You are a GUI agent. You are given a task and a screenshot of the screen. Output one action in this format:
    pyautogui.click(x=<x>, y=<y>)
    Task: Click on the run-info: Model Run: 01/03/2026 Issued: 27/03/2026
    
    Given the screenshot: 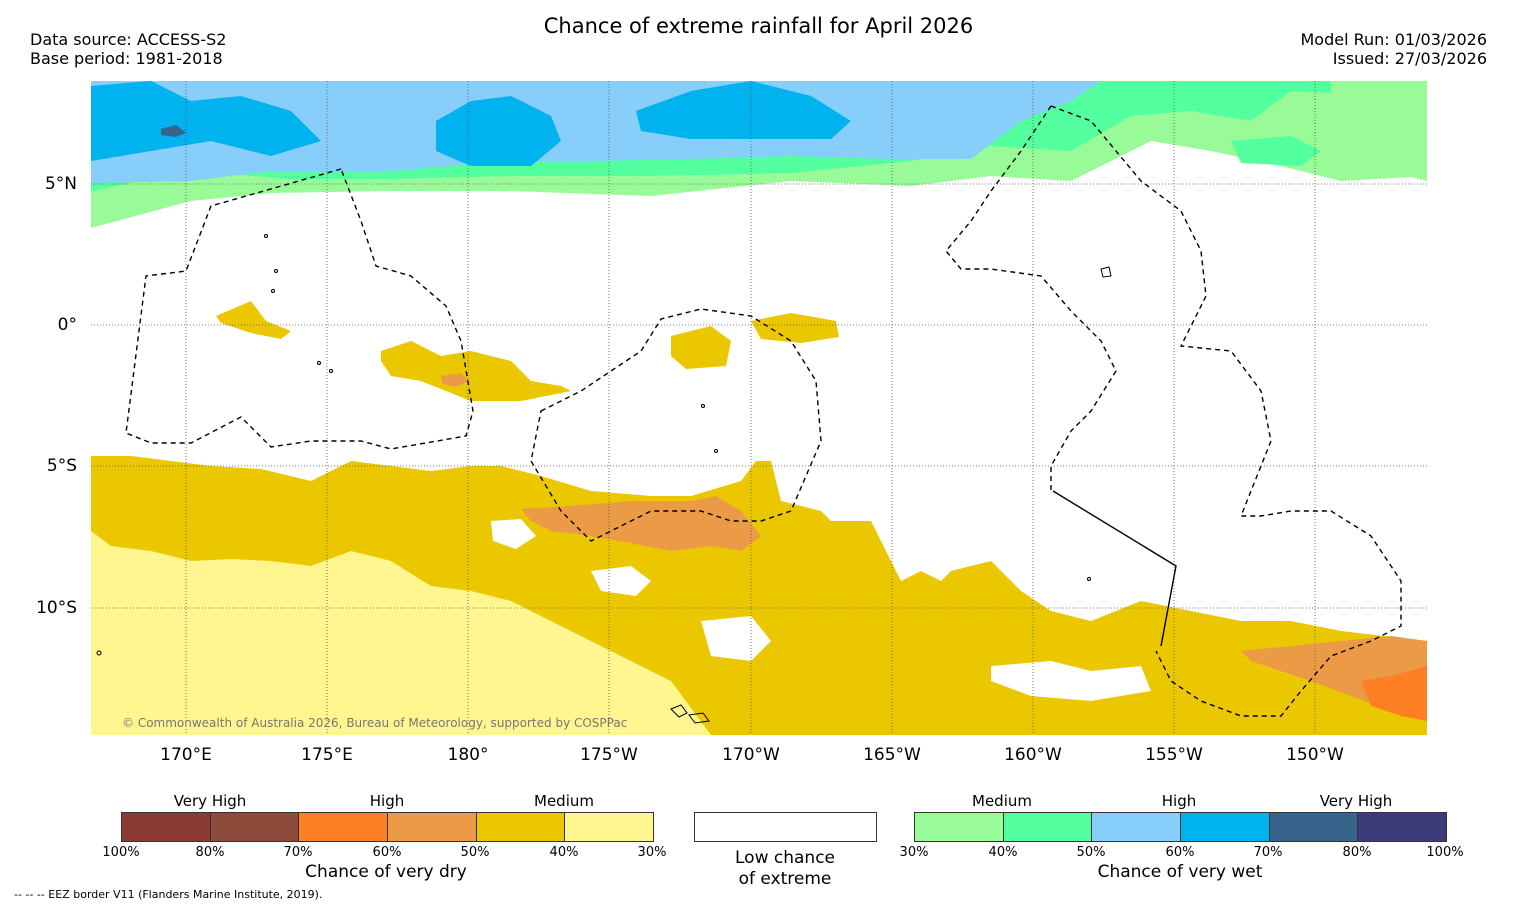 What is the action you would take?
    pyautogui.click(x=1394, y=49)
    